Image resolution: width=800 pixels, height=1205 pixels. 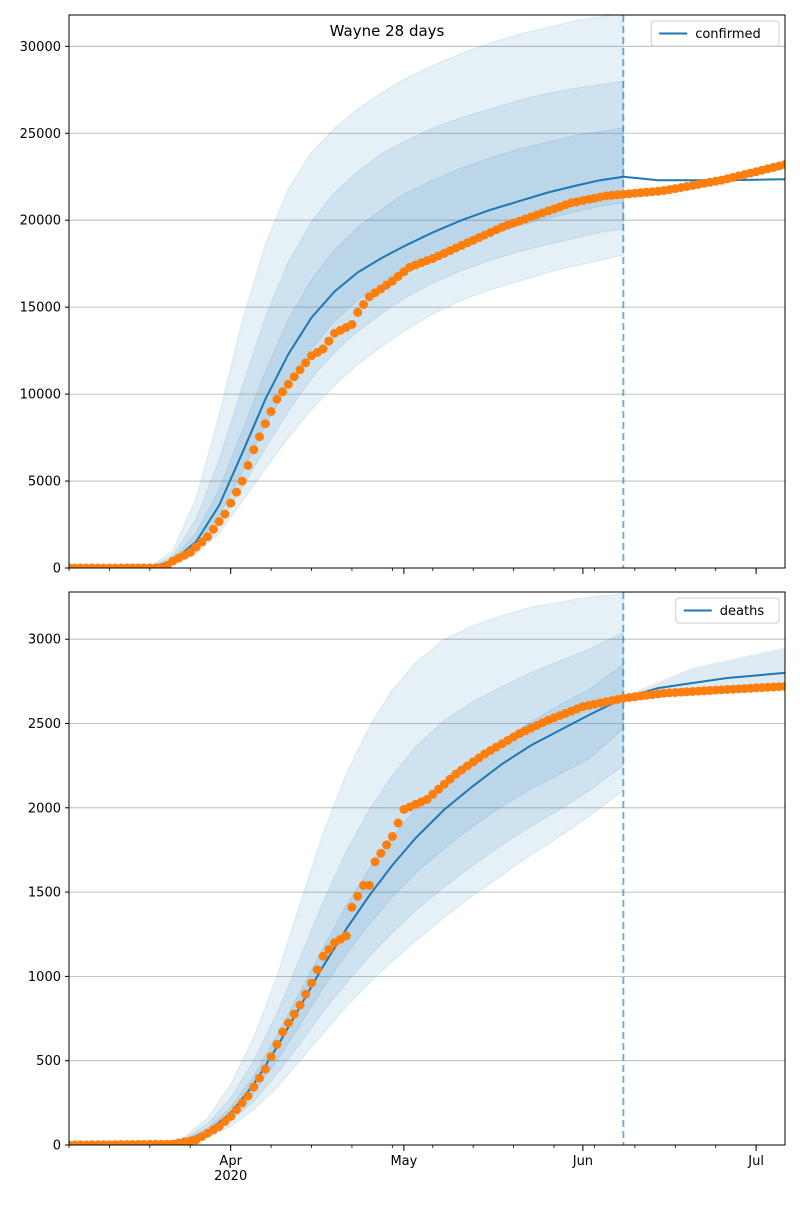 I want to click on legend-label: confirmed, so click(x=728, y=34).